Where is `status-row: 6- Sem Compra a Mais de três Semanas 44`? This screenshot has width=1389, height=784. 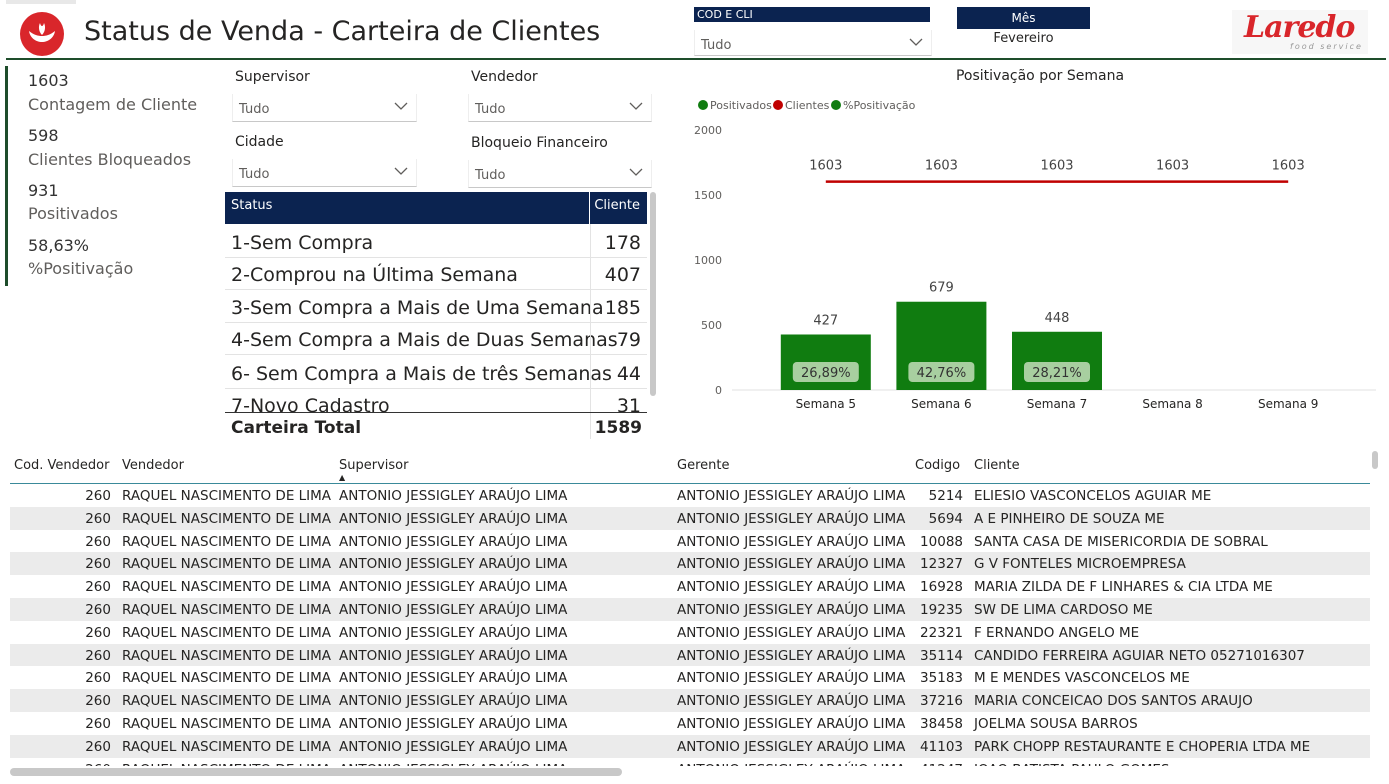
status-row: 6- Sem Compra a Mais de três Semanas 44 is located at coordinates (436, 373).